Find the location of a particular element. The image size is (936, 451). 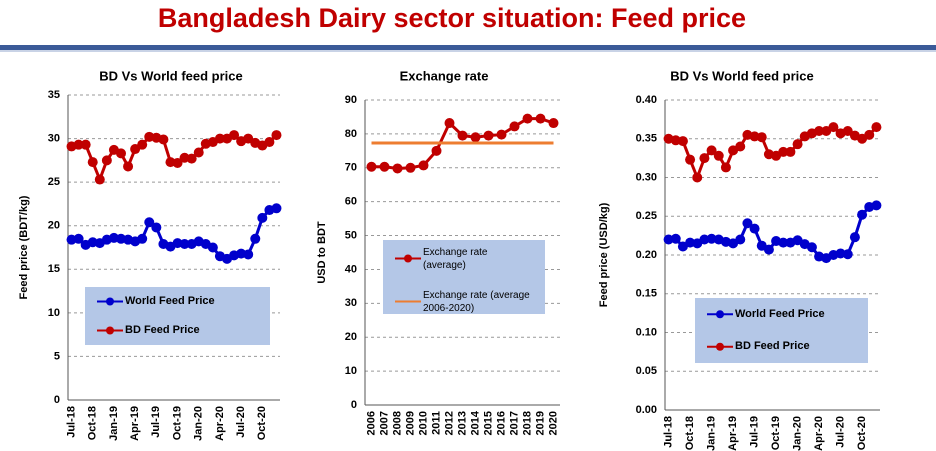

y-tick-label: 0.35 is located at coordinates (646, 139).